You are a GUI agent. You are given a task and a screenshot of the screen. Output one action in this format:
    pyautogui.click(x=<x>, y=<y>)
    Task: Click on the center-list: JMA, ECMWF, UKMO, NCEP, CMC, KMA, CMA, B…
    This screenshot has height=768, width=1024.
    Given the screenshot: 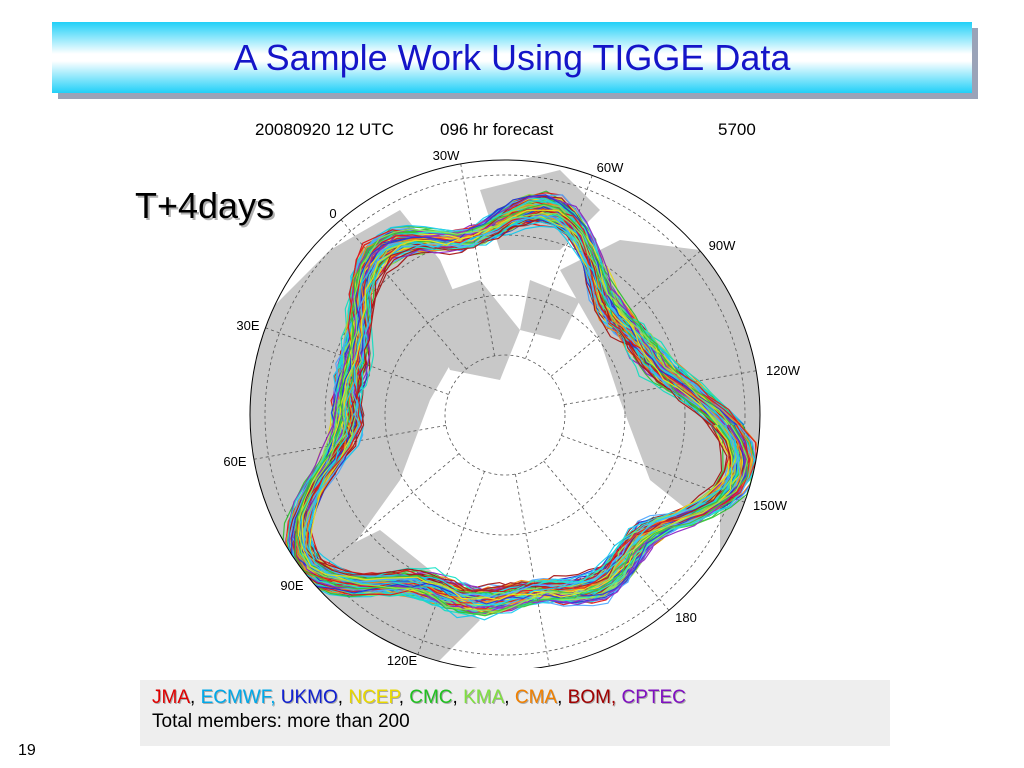 What is the action you would take?
    pyautogui.click(x=515, y=698)
    